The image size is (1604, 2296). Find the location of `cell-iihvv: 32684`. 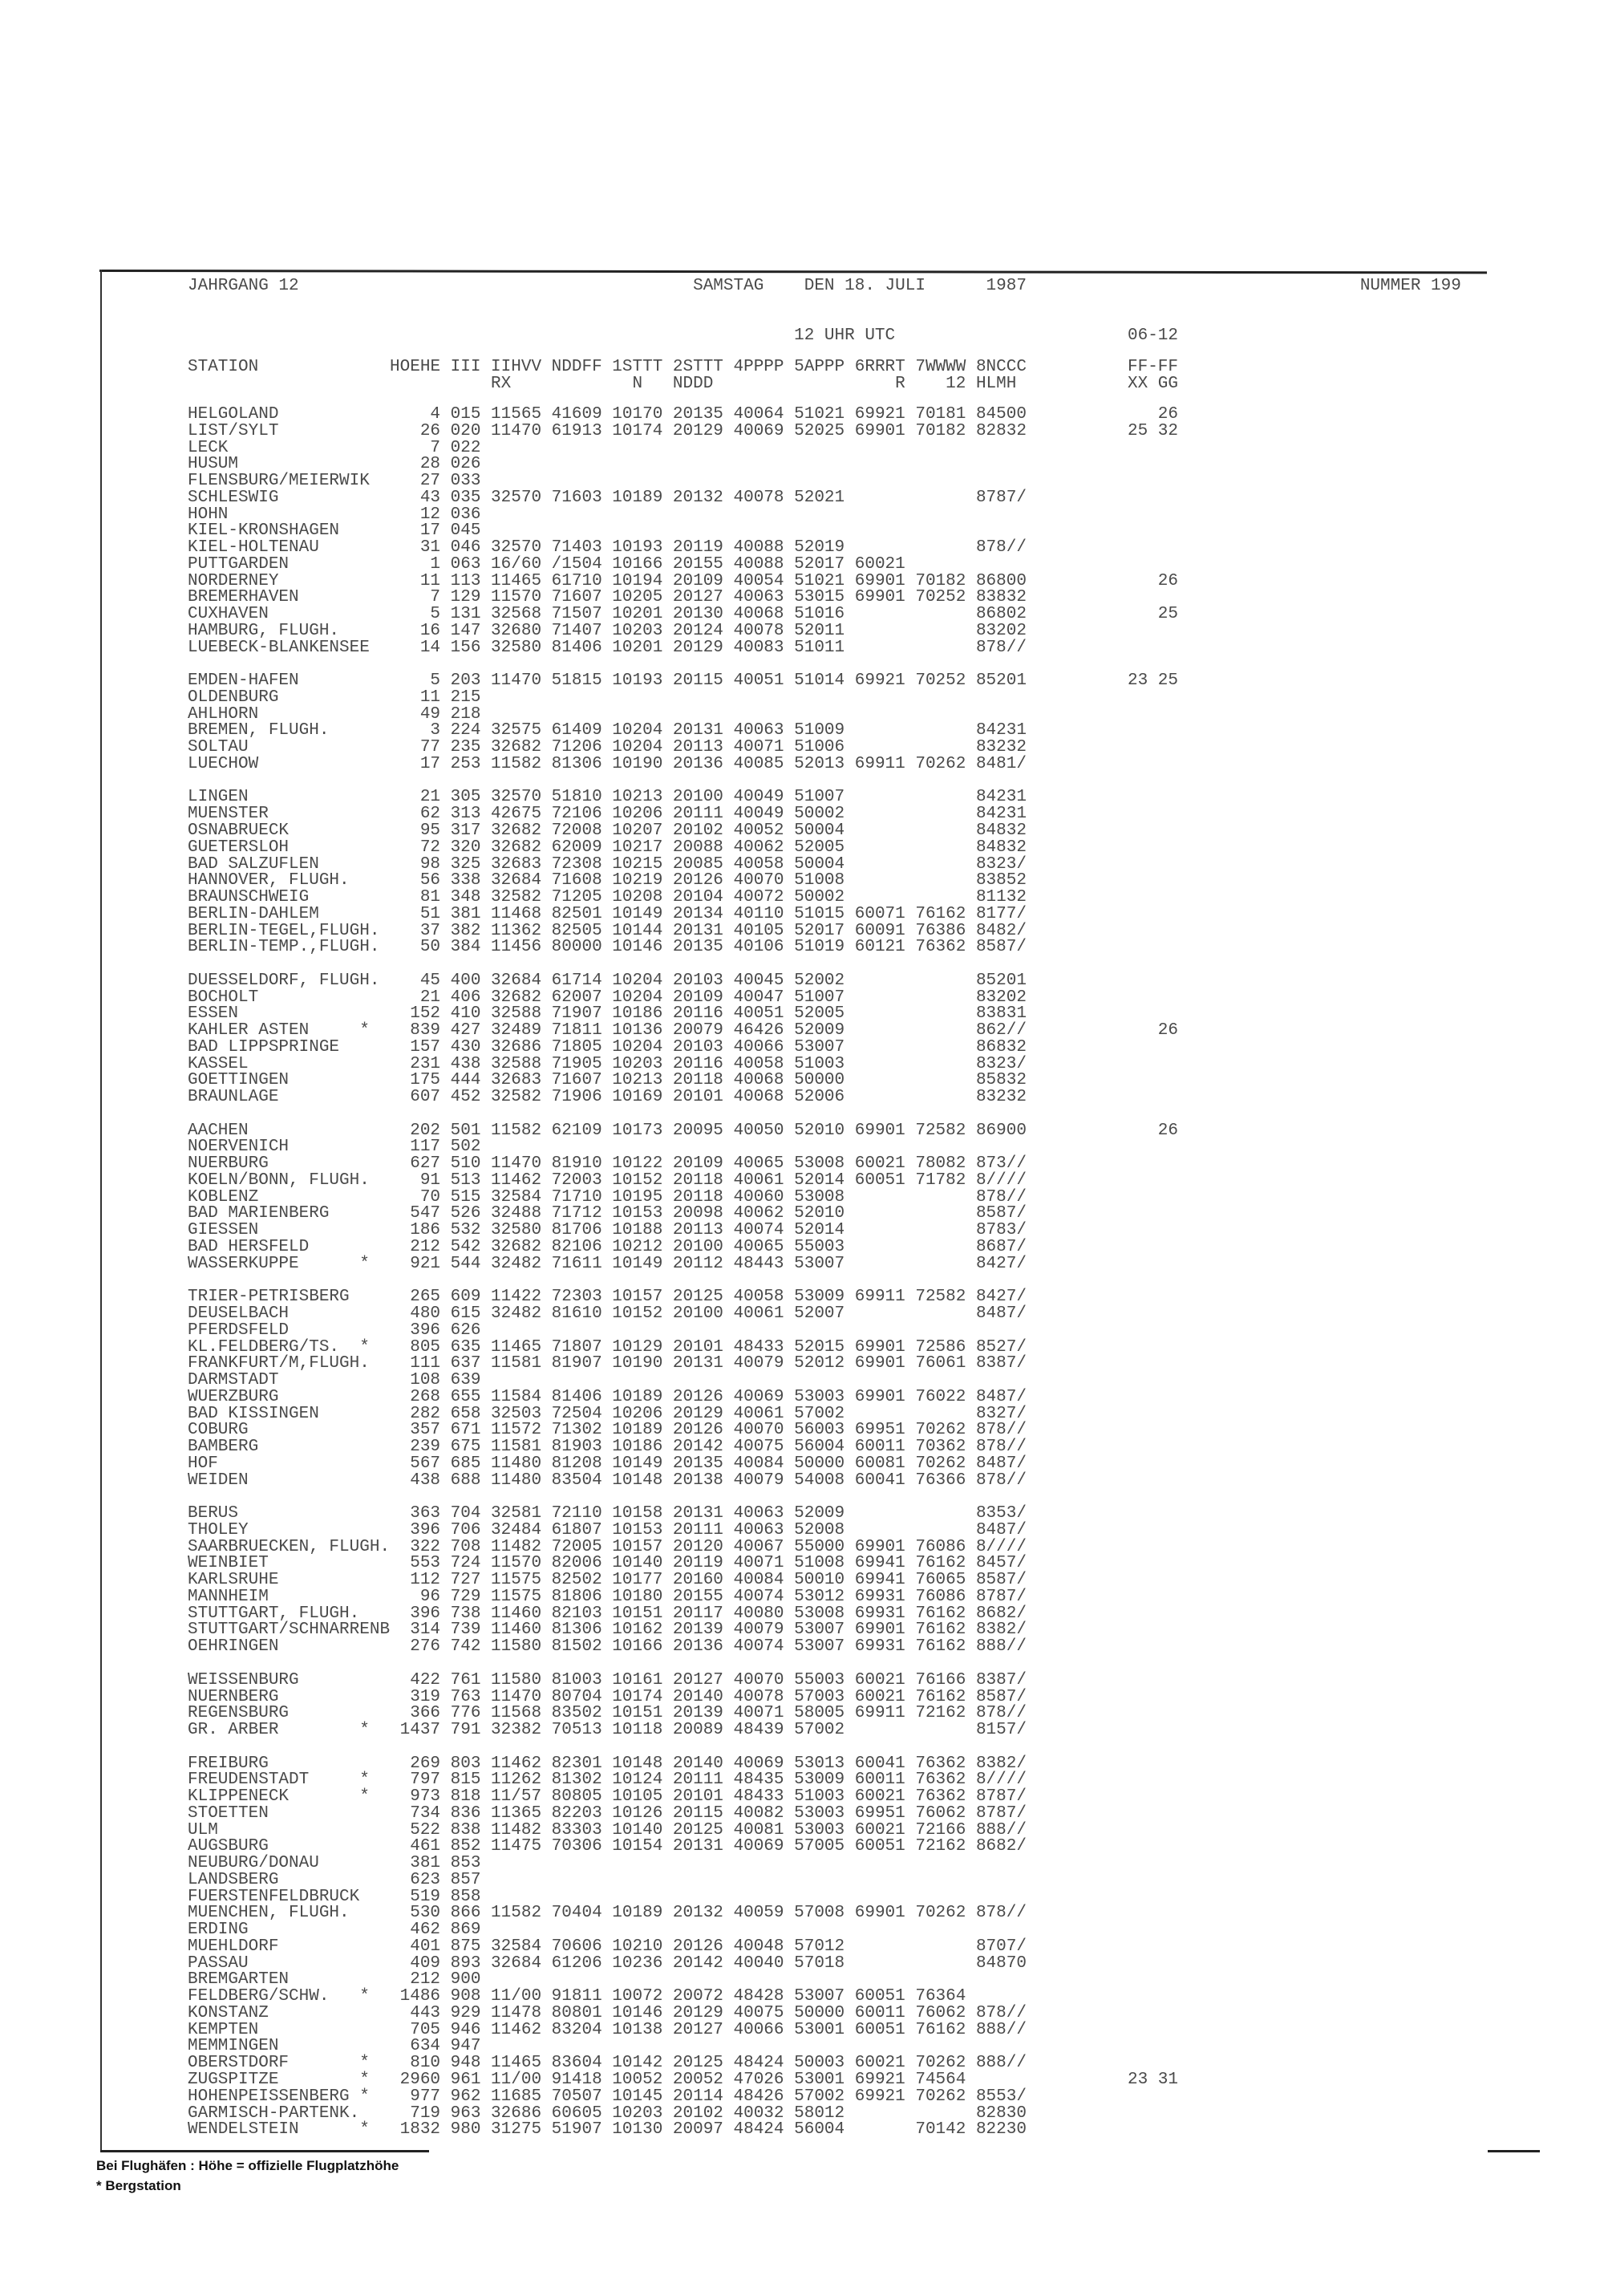

cell-iihvv: 32684 is located at coordinates (516, 880).